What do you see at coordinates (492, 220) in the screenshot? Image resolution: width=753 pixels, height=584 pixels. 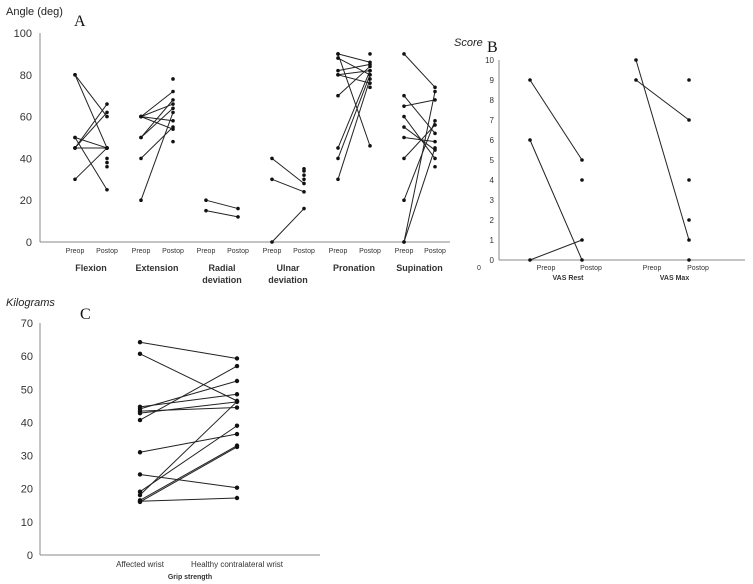 I see `panel-b-y-tick-label: 2` at bounding box center [492, 220].